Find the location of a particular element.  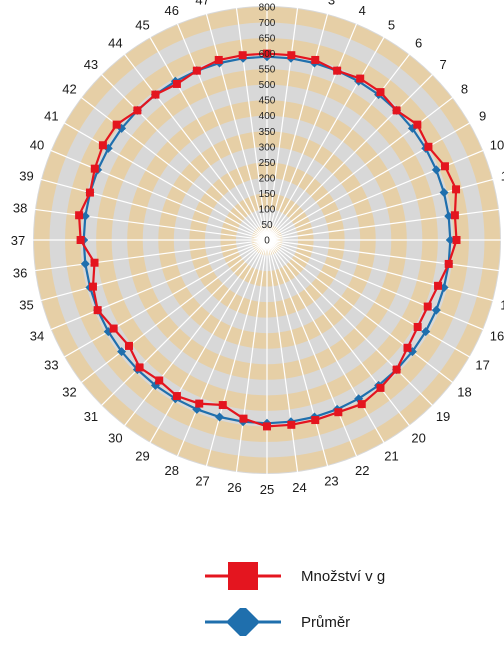

category-label: 36 is located at coordinates (20, 273).